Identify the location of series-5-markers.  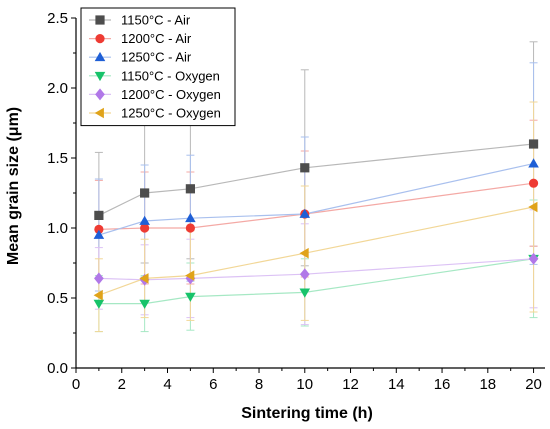
(316, 269).